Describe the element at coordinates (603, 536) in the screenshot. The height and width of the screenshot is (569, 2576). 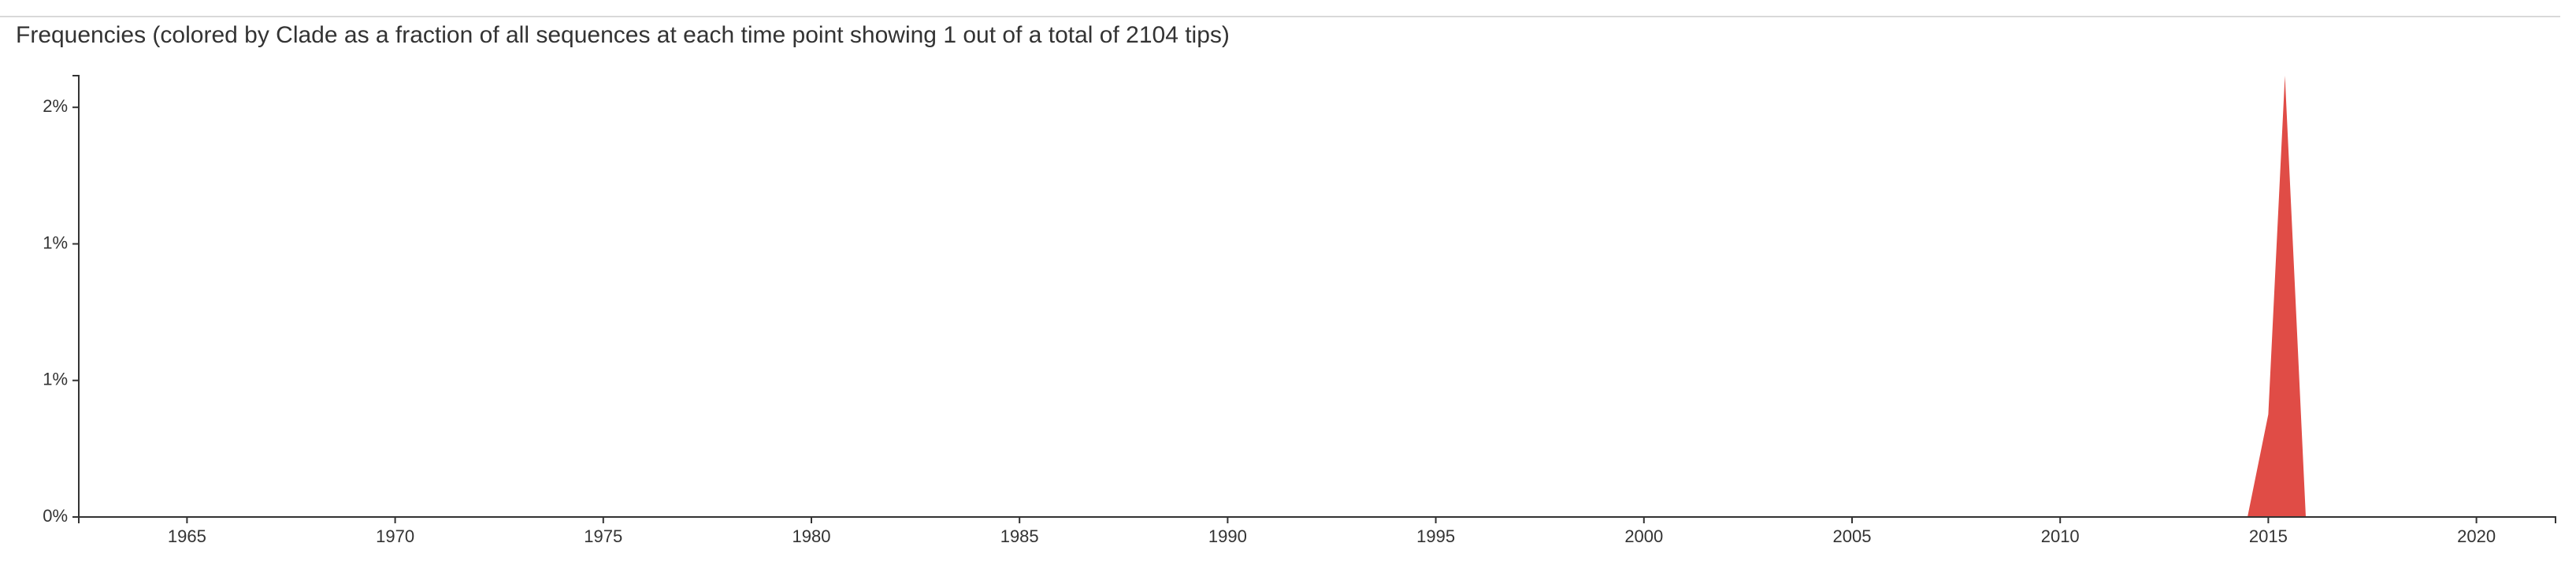
I see `x-tick-label: 1975` at that location.